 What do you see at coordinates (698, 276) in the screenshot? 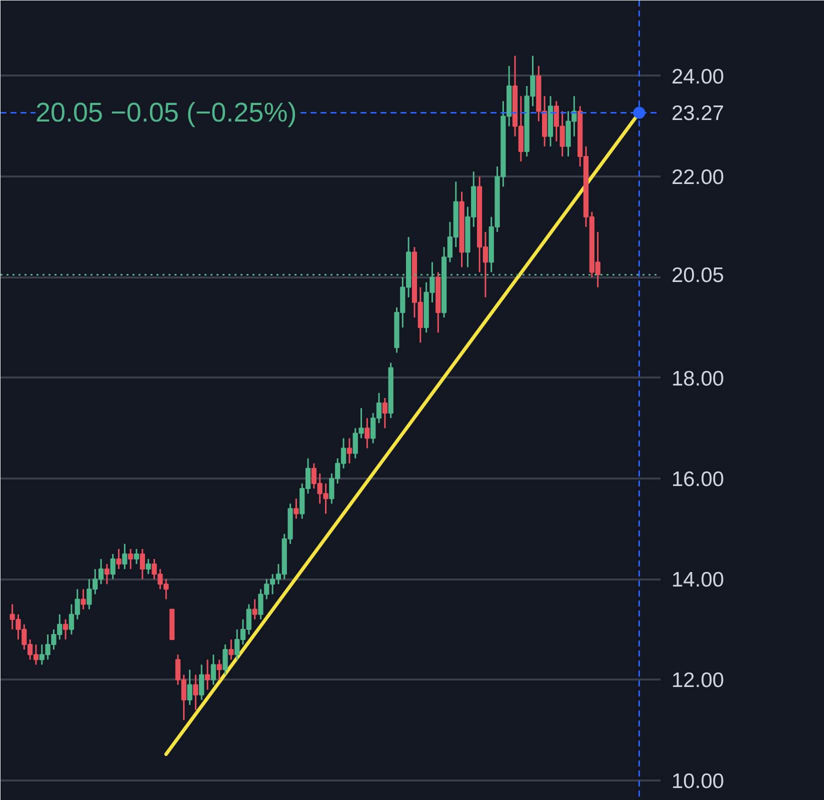
I see `ref-line-label: 20.05` at bounding box center [698, 276].